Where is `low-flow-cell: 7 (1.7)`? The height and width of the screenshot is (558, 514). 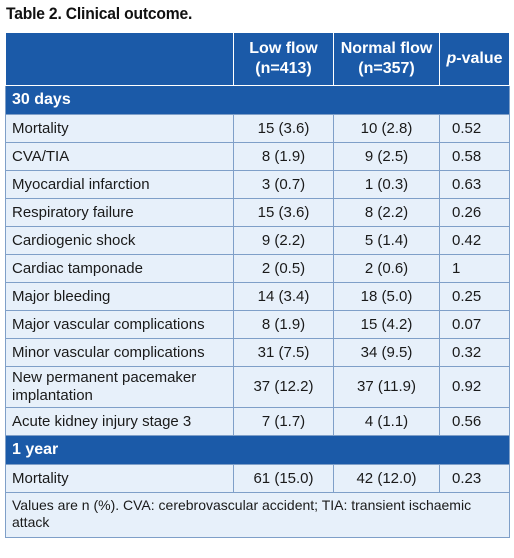
low-flow-cell: 7 (1.7) is located at coordinates (283, 421).